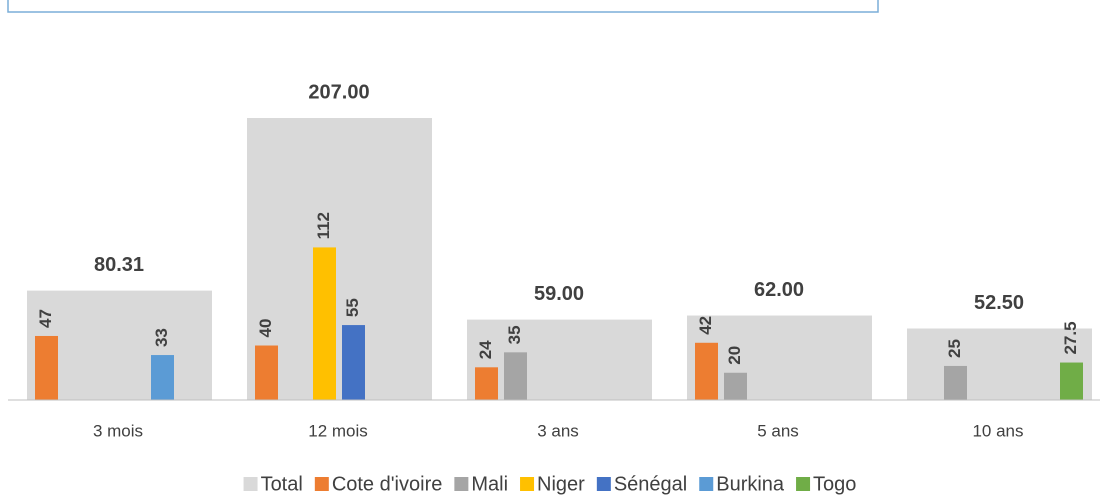 The image size is (1100, 501). What do you see at coordinates (779, 290) in the screenshot?
I see `total-label: 62.00` at bounding box center [779, 290].